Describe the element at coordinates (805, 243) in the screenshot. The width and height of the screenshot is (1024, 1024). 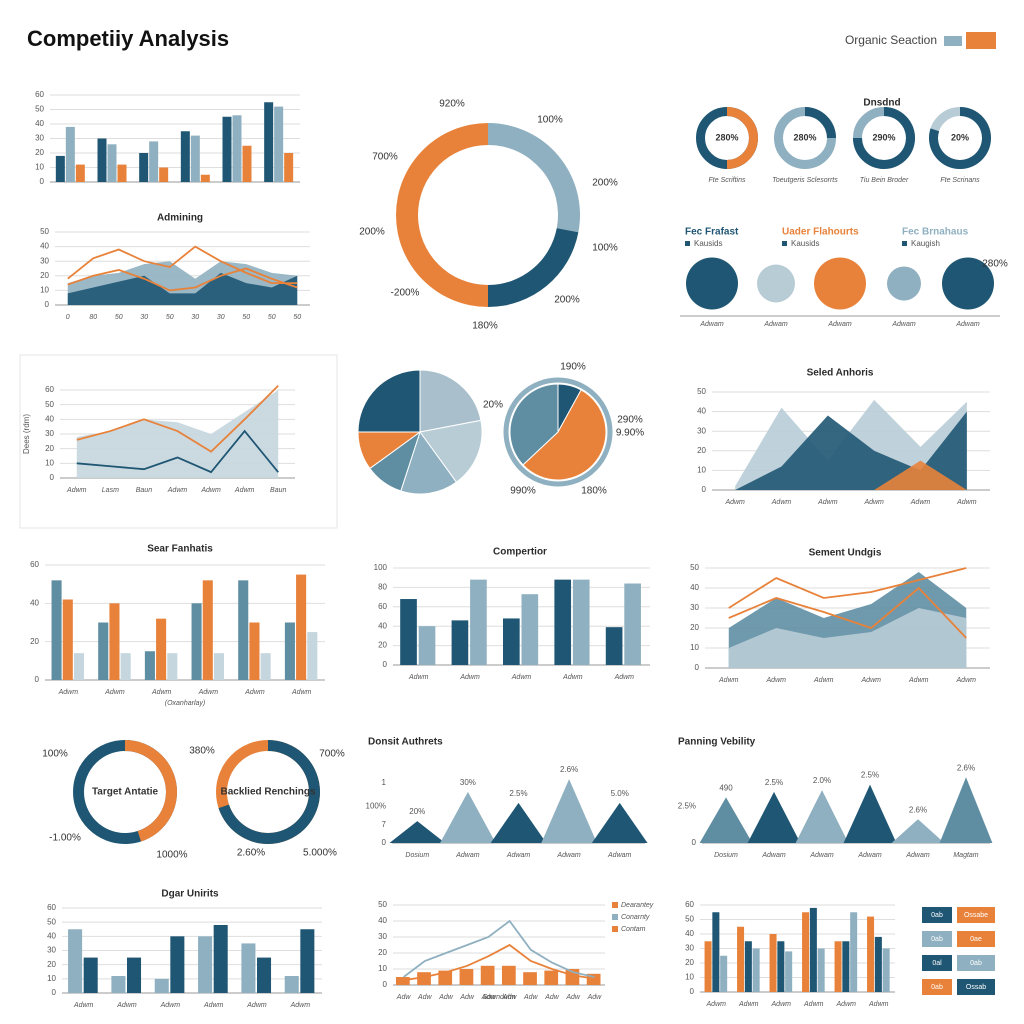
I see `bubble-subheading: Kausids` at that location.